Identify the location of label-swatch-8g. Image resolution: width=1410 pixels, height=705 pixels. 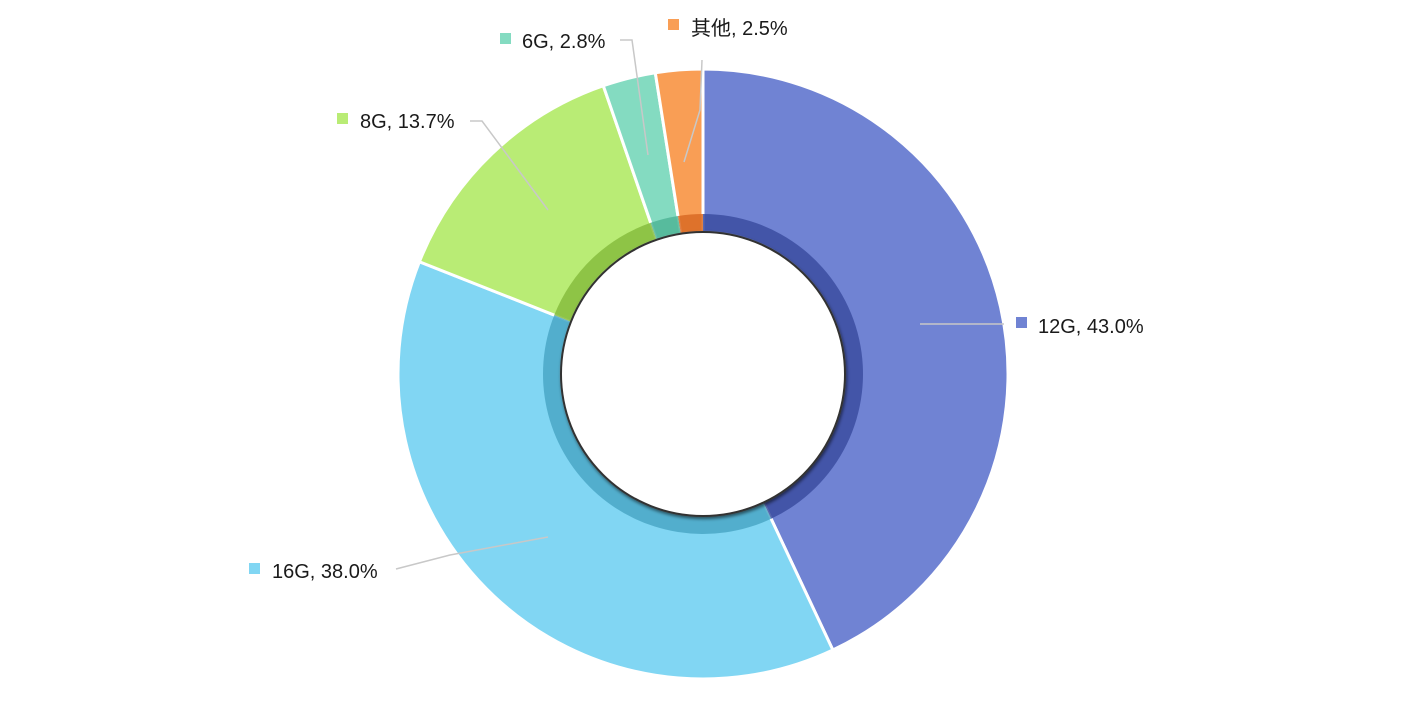
(342, 118).